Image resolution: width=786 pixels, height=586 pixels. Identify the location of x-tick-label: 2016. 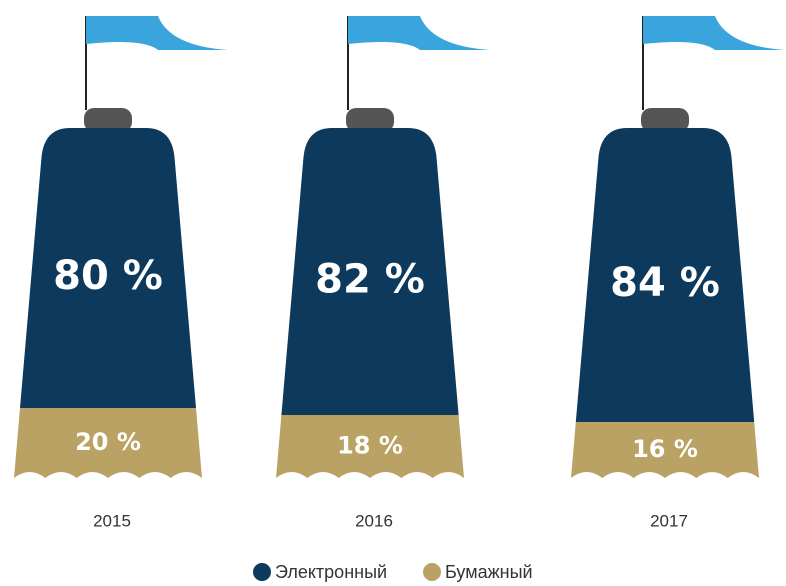
(374, 520).